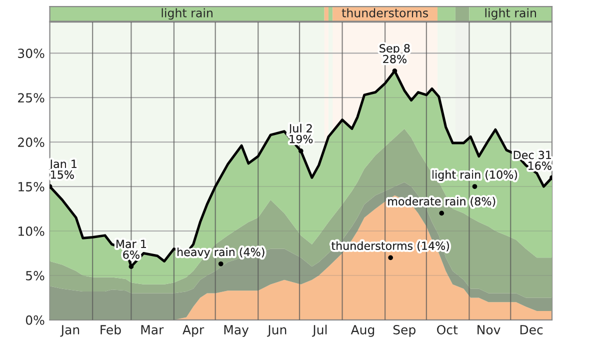  Describe the element at coordinates (31, 187) in the screenshot. I see `y-tick-label: 15%` at that location.